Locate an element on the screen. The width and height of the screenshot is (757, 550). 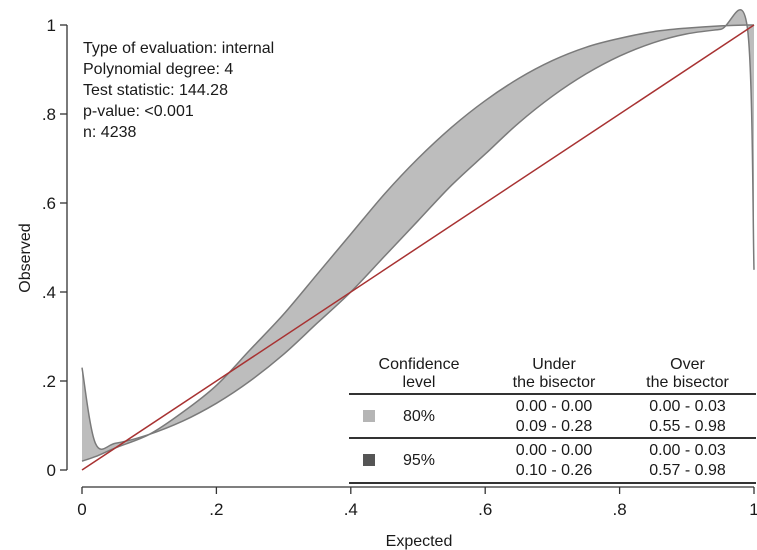
header-under-bisector-text: the bisector is located at coordinates (554, 382).